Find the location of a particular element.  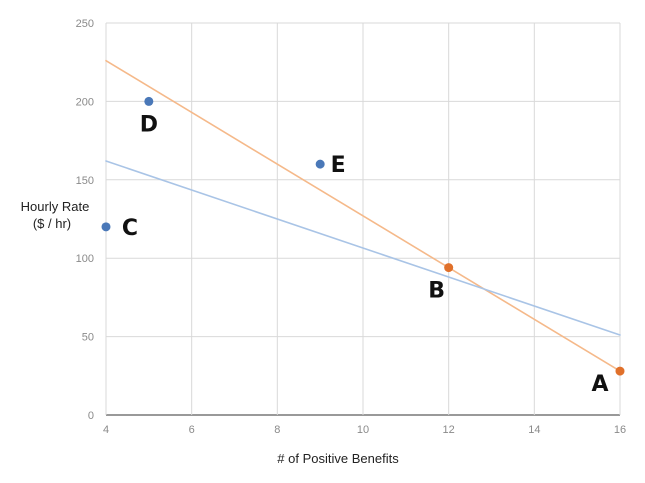

point-label-d: D is located at coordinates (149, 124).